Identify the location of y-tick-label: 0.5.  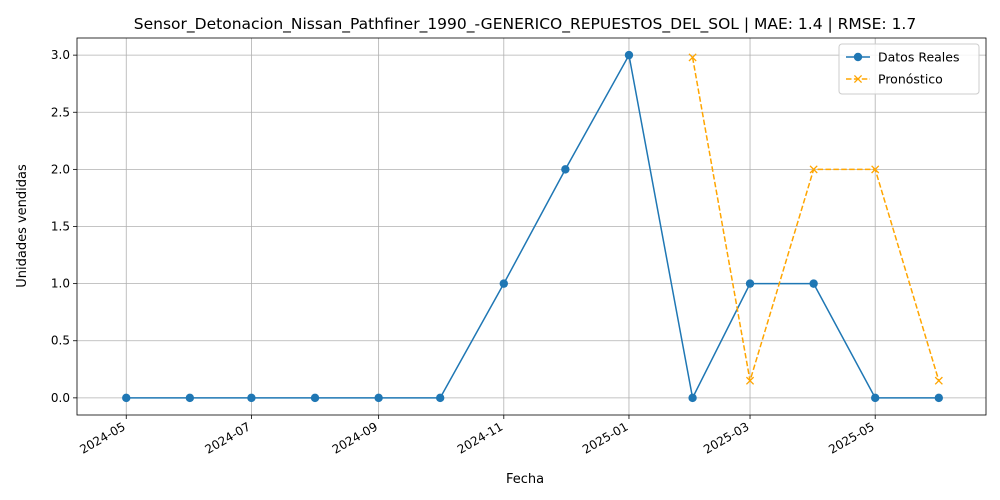
(60, 341).